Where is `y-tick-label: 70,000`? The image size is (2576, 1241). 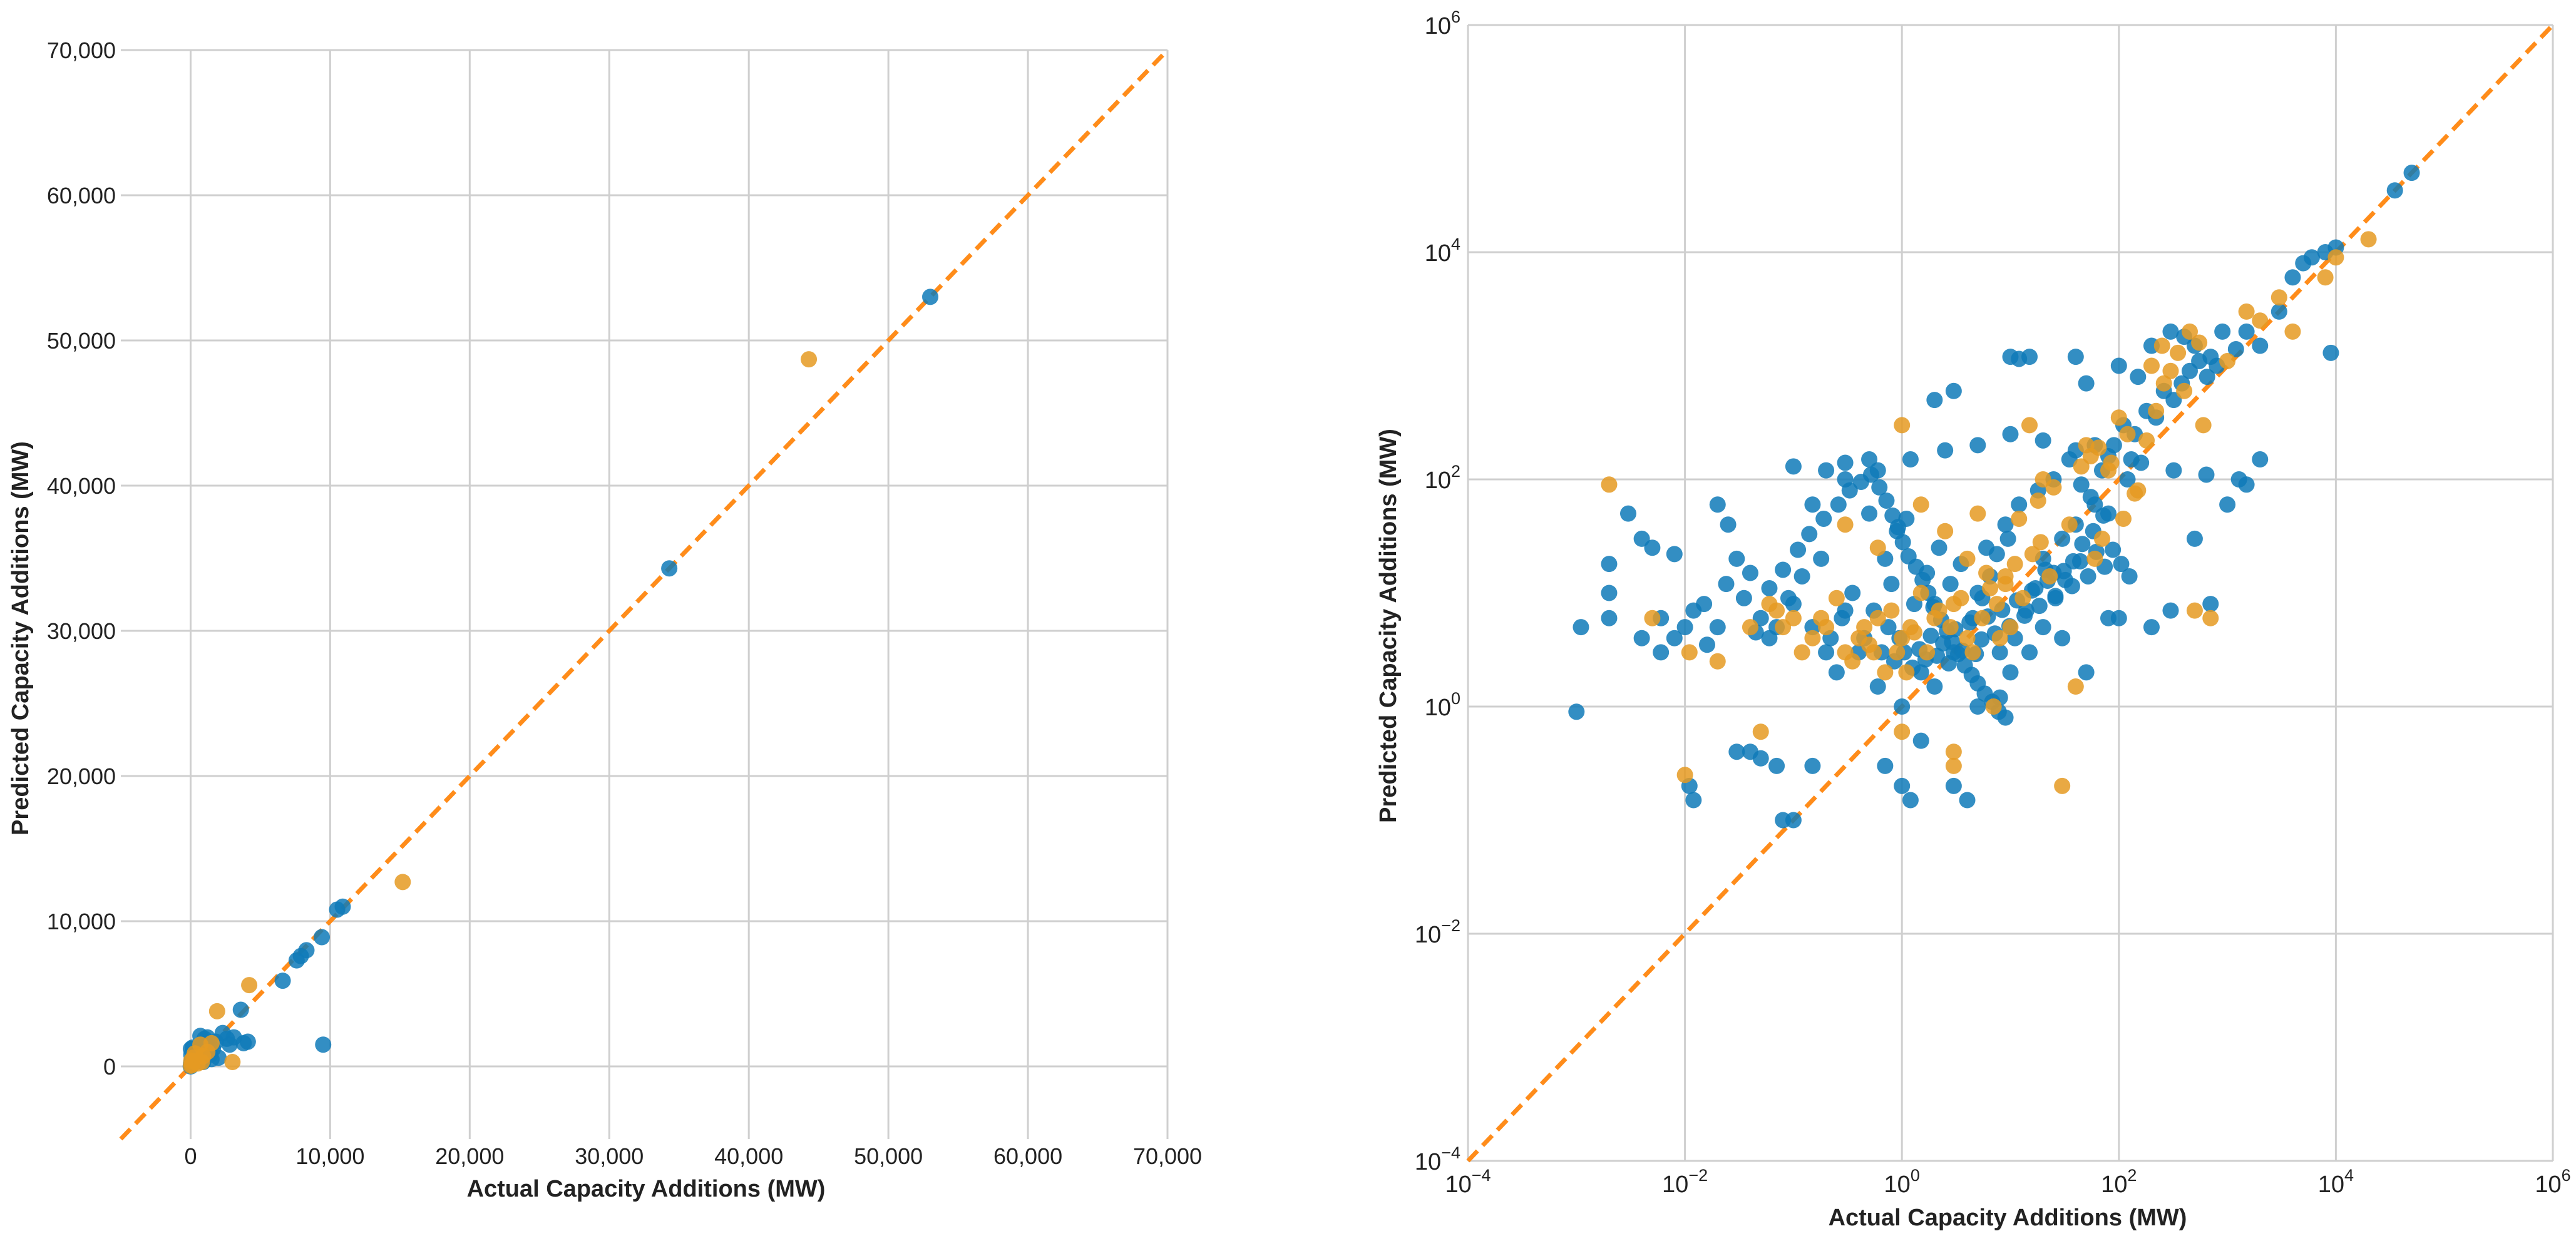 y-tick-label: 70,000 is located at coordinates (81, 50).